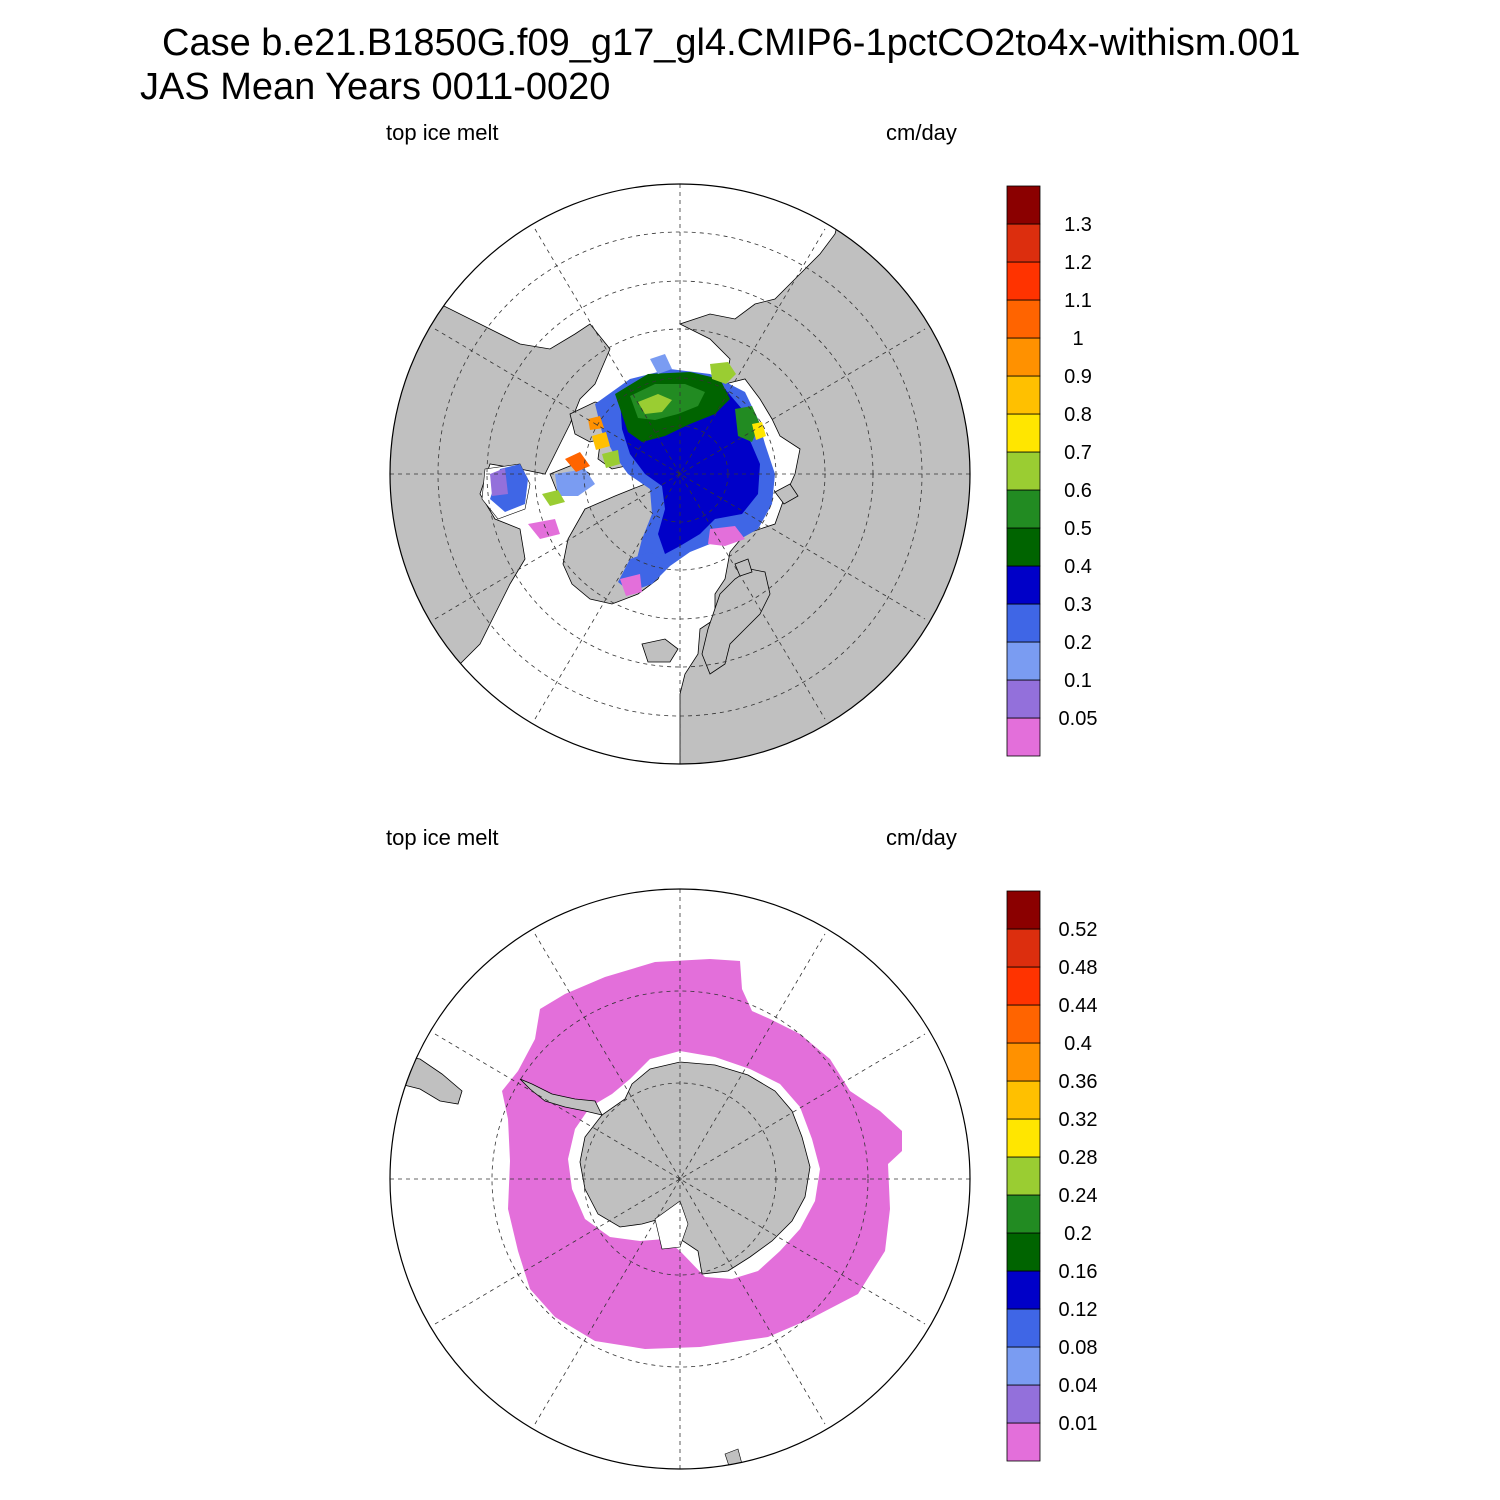  Describe the element at coordinates (1078, 1348) in the screenshot. I see `colorbar-tick-label: 0.08` at that location.